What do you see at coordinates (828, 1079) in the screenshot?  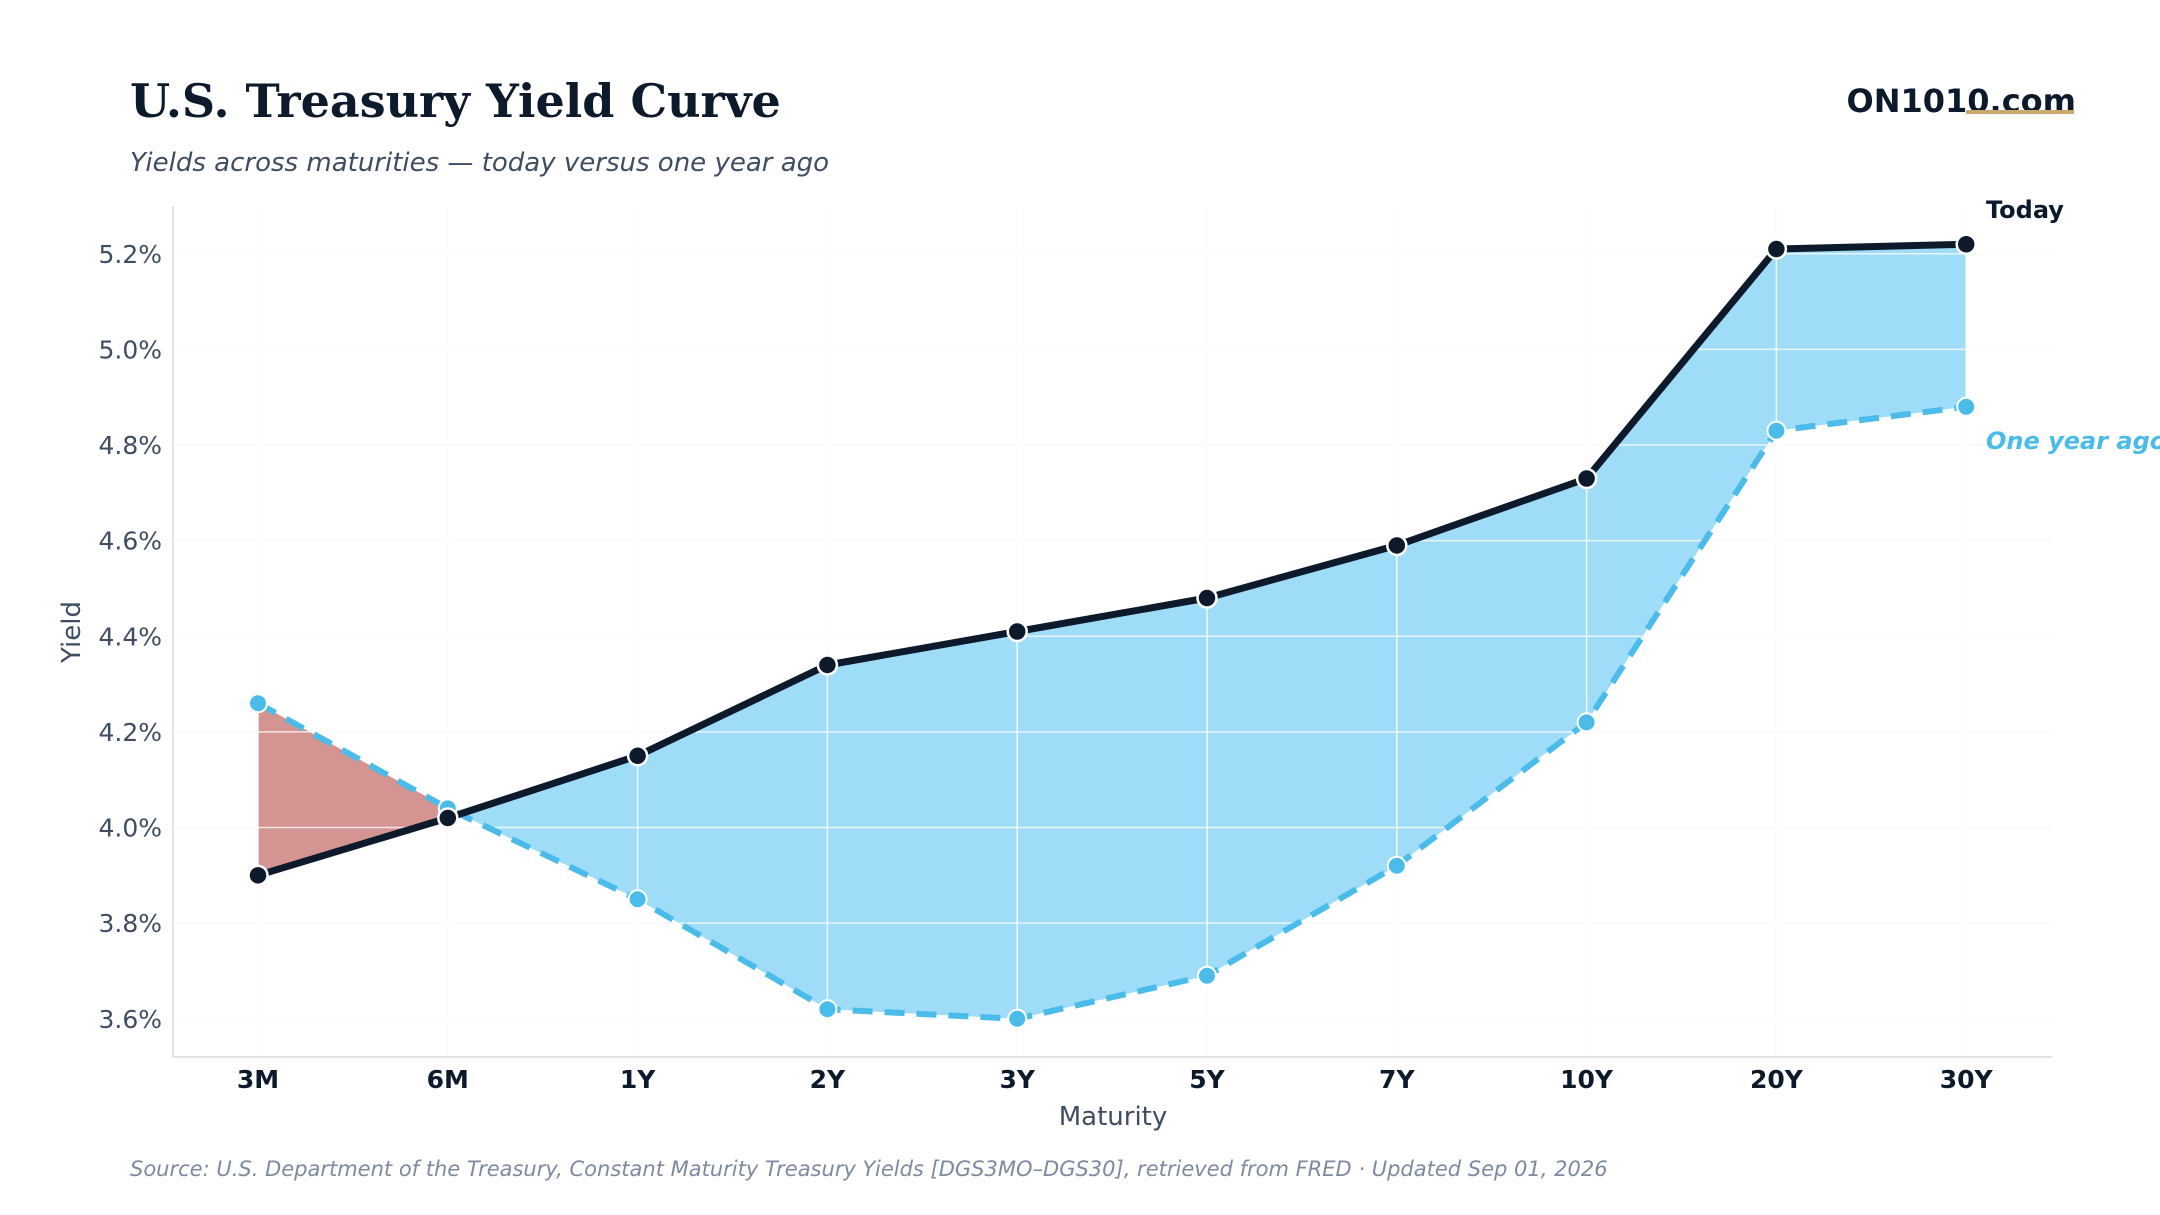 I see `x-tick-label: 2Y` at bounding box center [828, 1079].